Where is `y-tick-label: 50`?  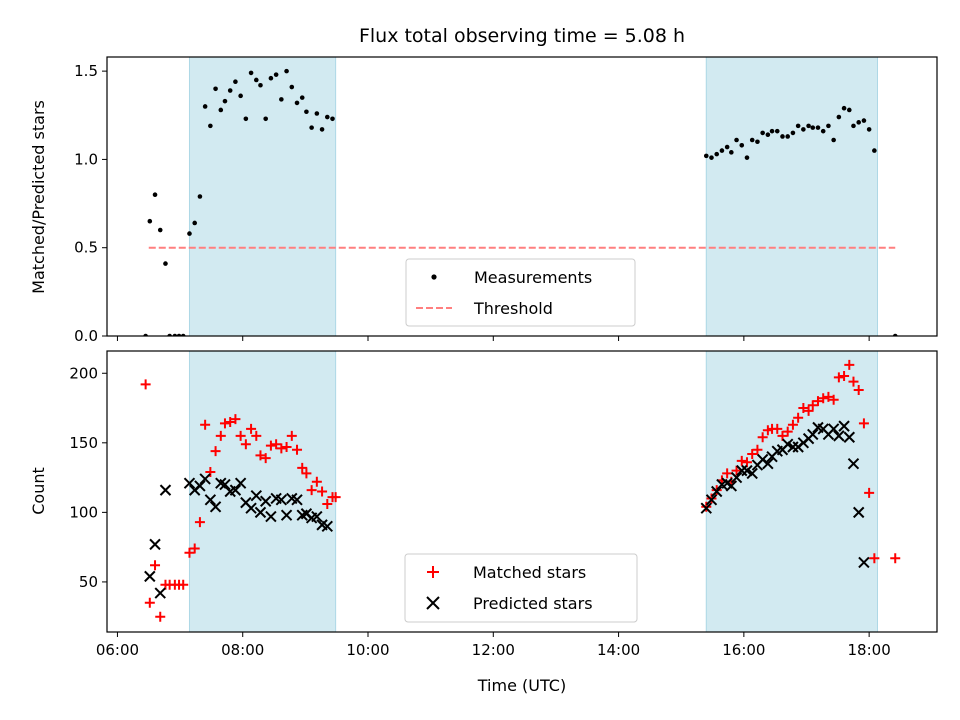
y-tick-label: 50 is located at coordinates (88, 582).